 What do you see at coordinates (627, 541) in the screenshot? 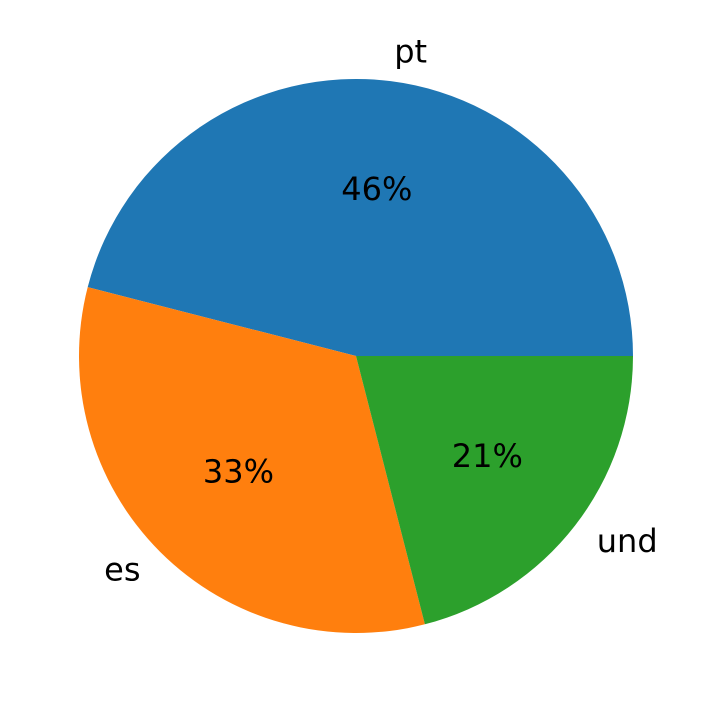
I see `slice-label: und` at bounding box center [627, 541].